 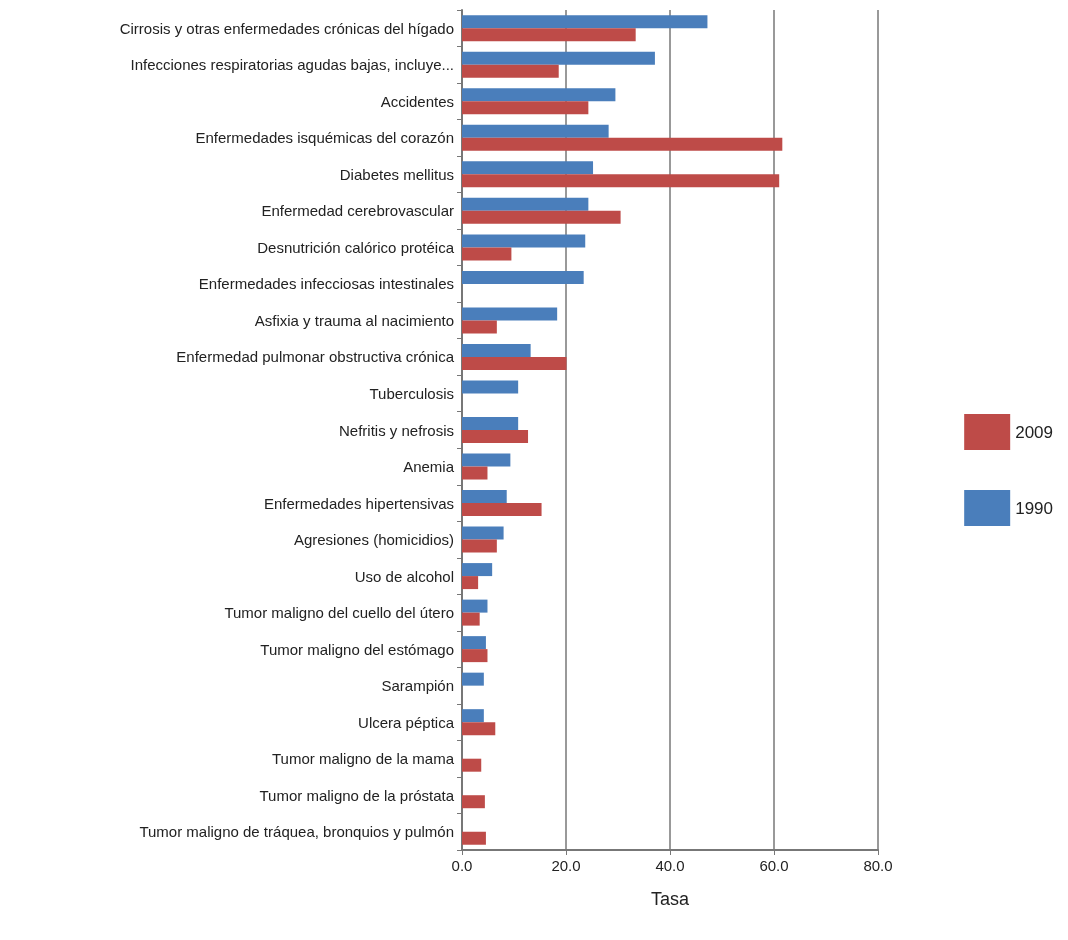 I want to click on y-tick-label: Enfermedades infecciosas intestinales, so click(x=326, y=284).